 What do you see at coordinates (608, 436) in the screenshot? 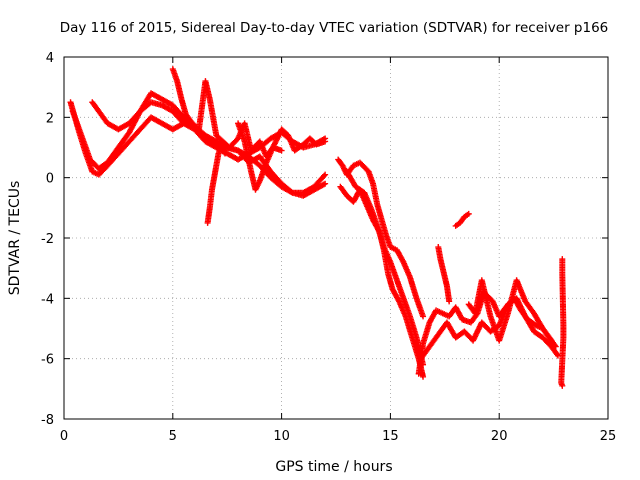
I see `x-tick-label: 25` at bounding box center [608, 436].